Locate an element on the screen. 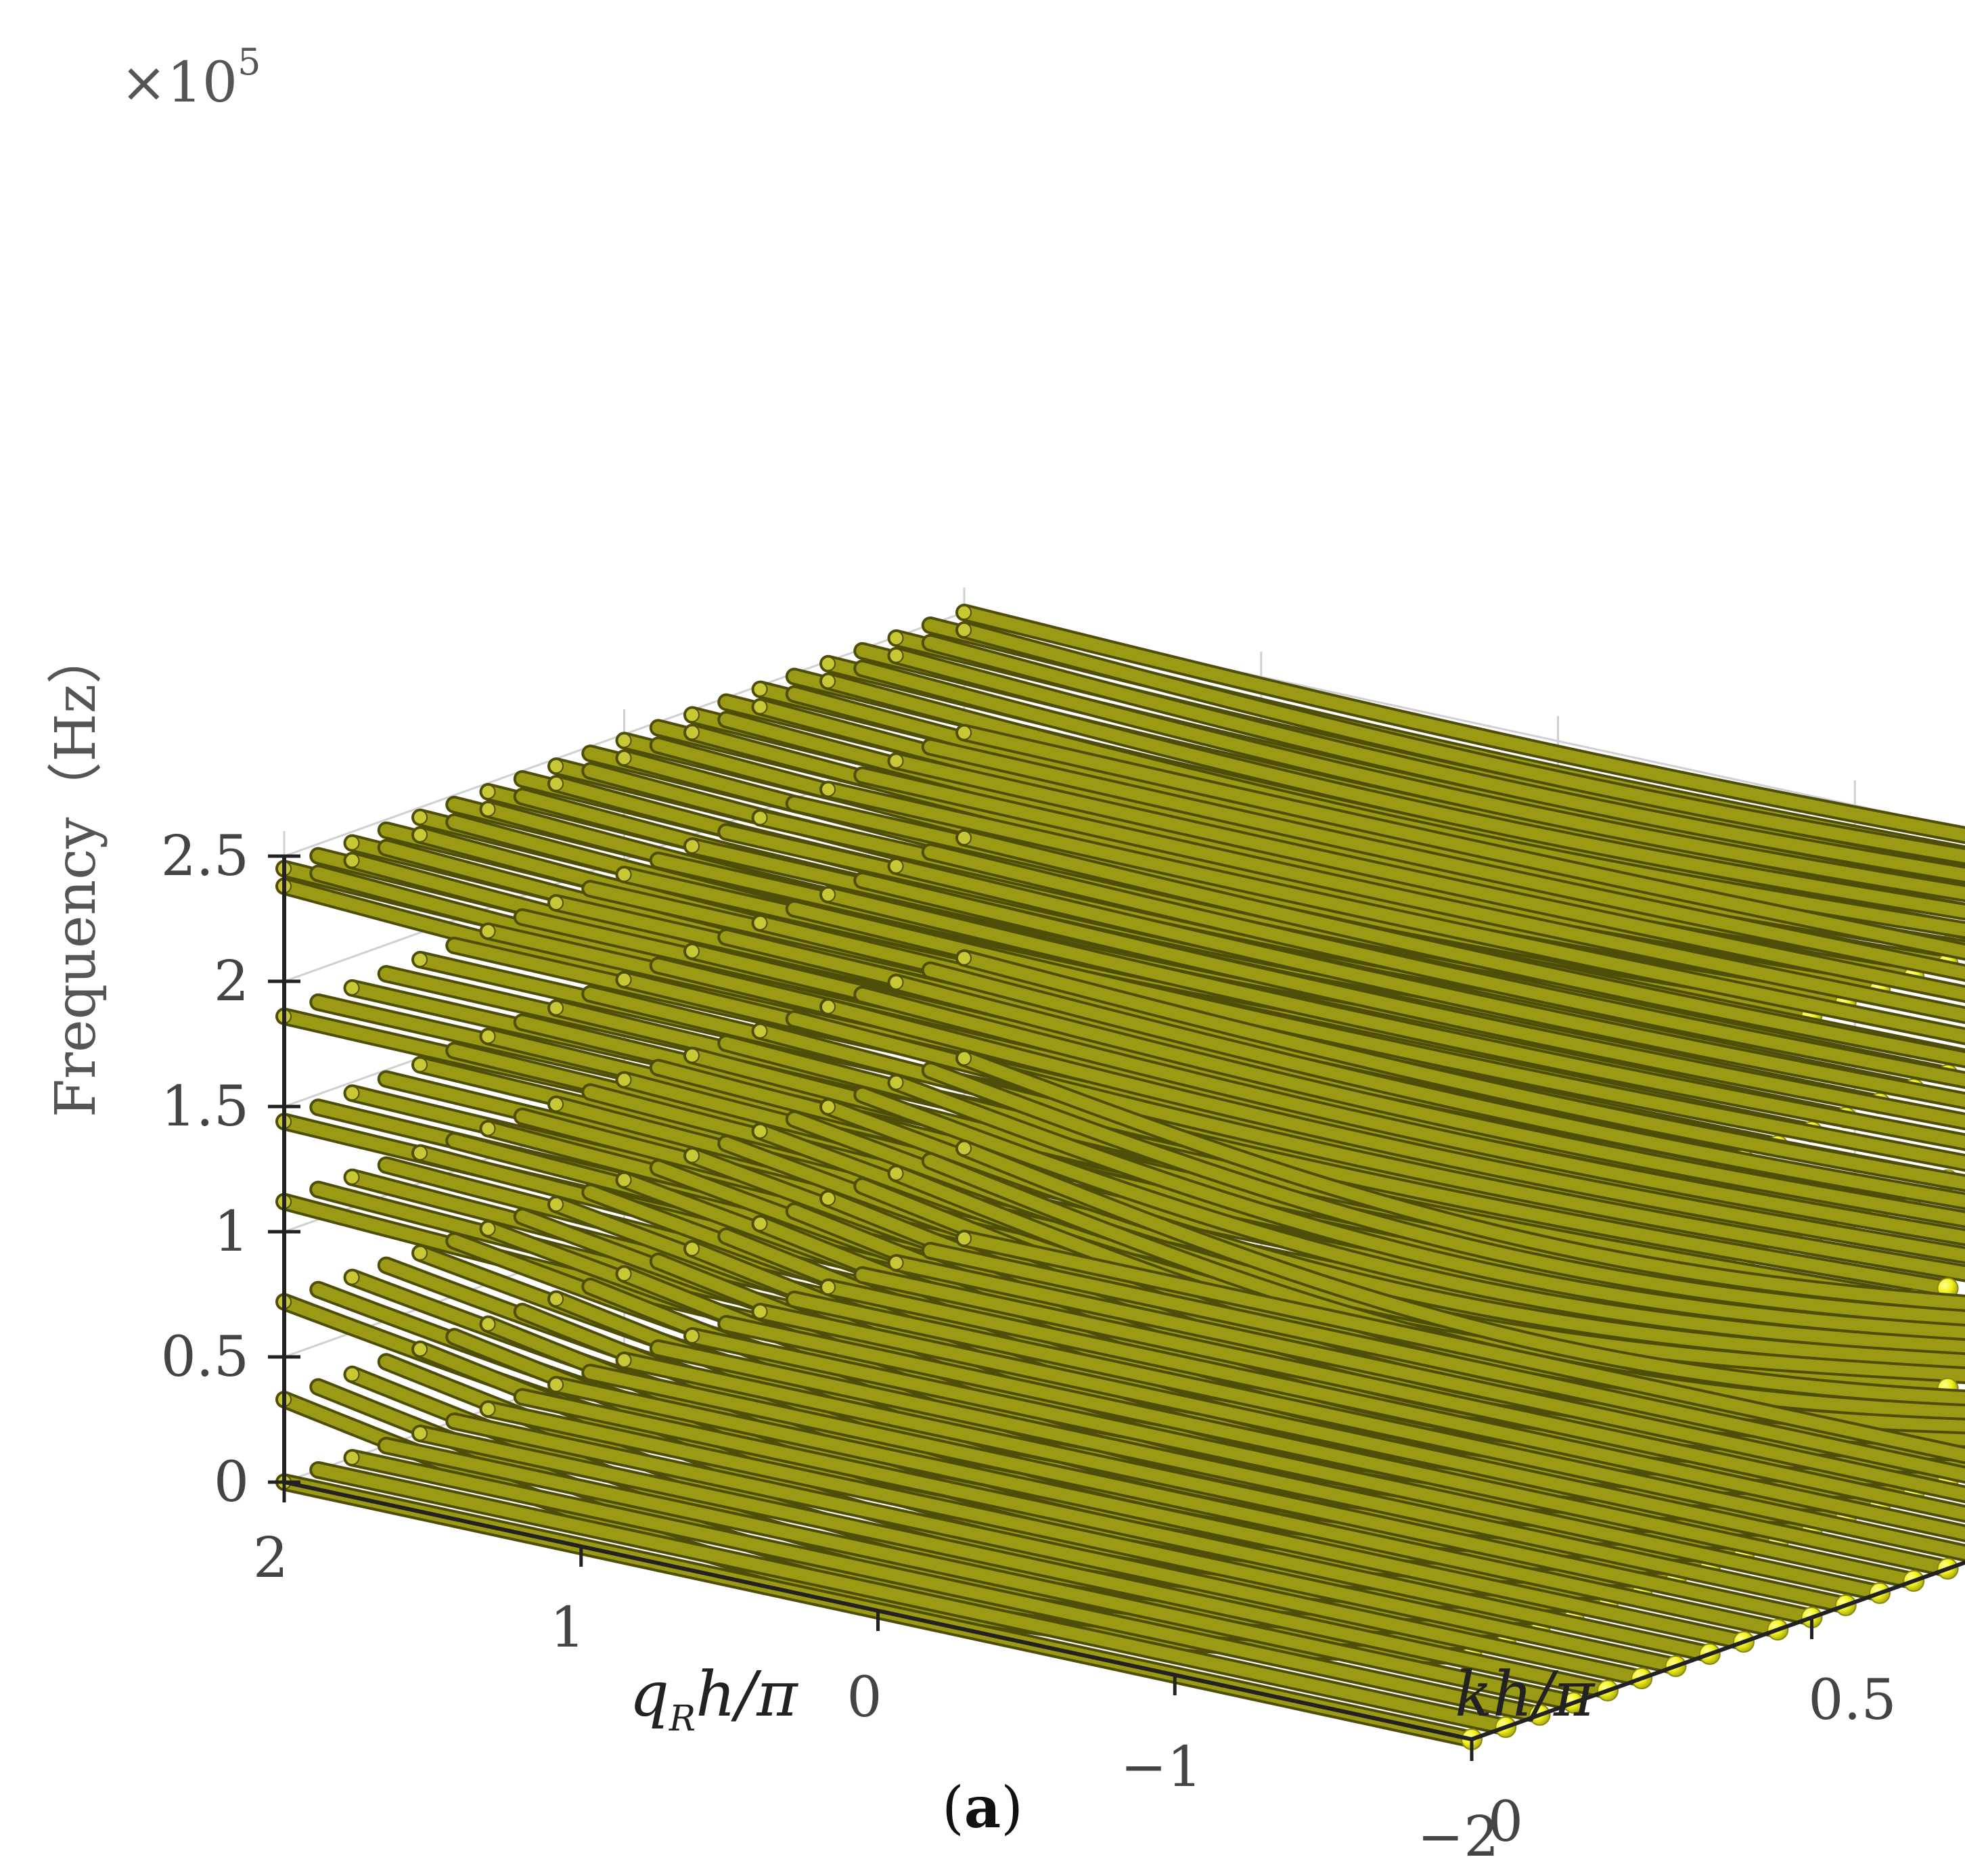 Image resolution: width=1965 pixels, height=1876 pixels. y-tick-label: 0.5 is located at coordinates (1852, 1700).